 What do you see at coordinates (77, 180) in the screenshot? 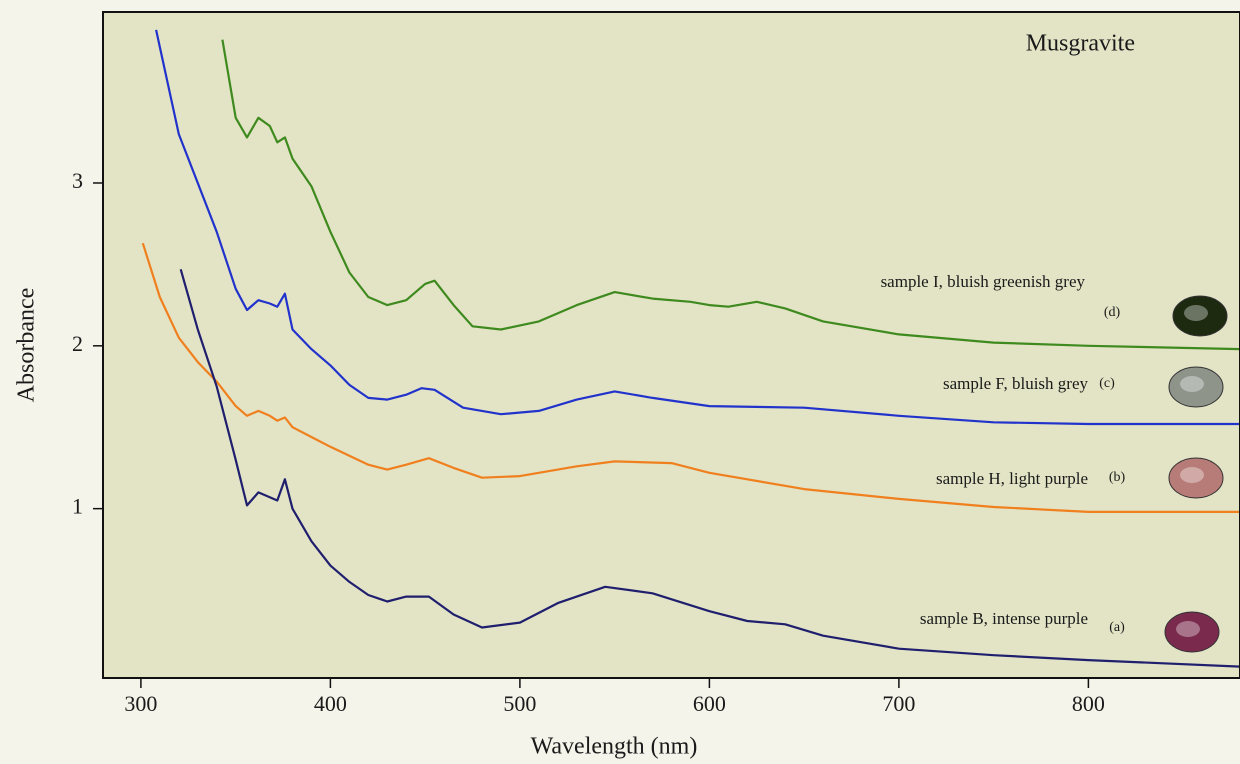
I see `y-tick-label: 3` at bounding box center [77, 180].